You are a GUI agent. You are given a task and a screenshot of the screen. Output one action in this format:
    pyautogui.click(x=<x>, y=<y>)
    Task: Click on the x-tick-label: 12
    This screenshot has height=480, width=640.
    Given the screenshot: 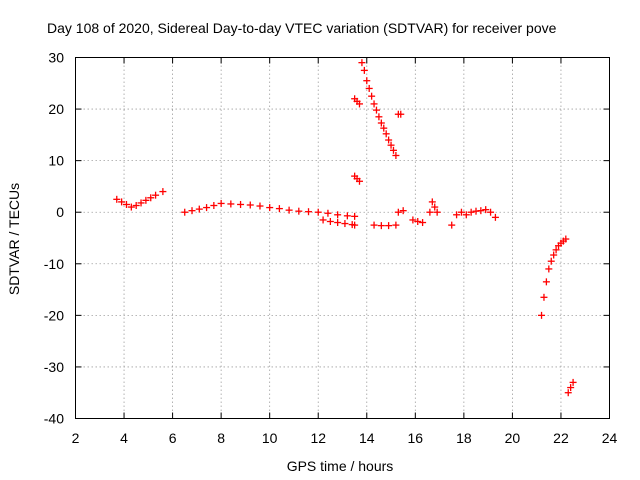 What is the action you would take?
    pyautogui.click(x=318, y=438)
    